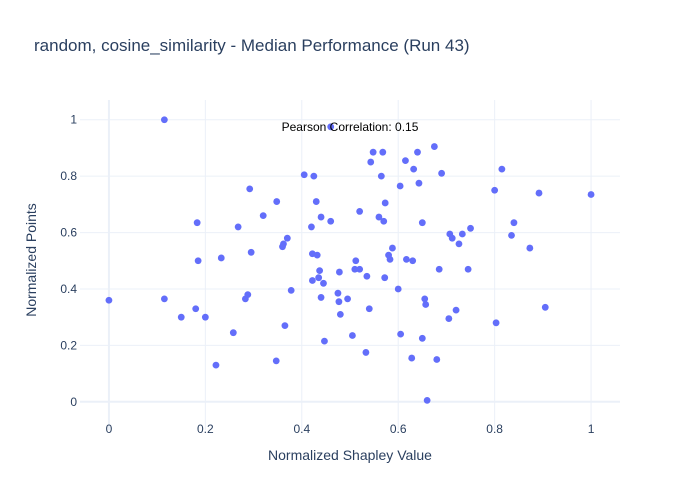 The width and height of the screenshot is (700, 500). What do you see at coordinates (591, 429) in the screenshot?
I see `x-tick-label: 1` at bounding box center [591, 429].